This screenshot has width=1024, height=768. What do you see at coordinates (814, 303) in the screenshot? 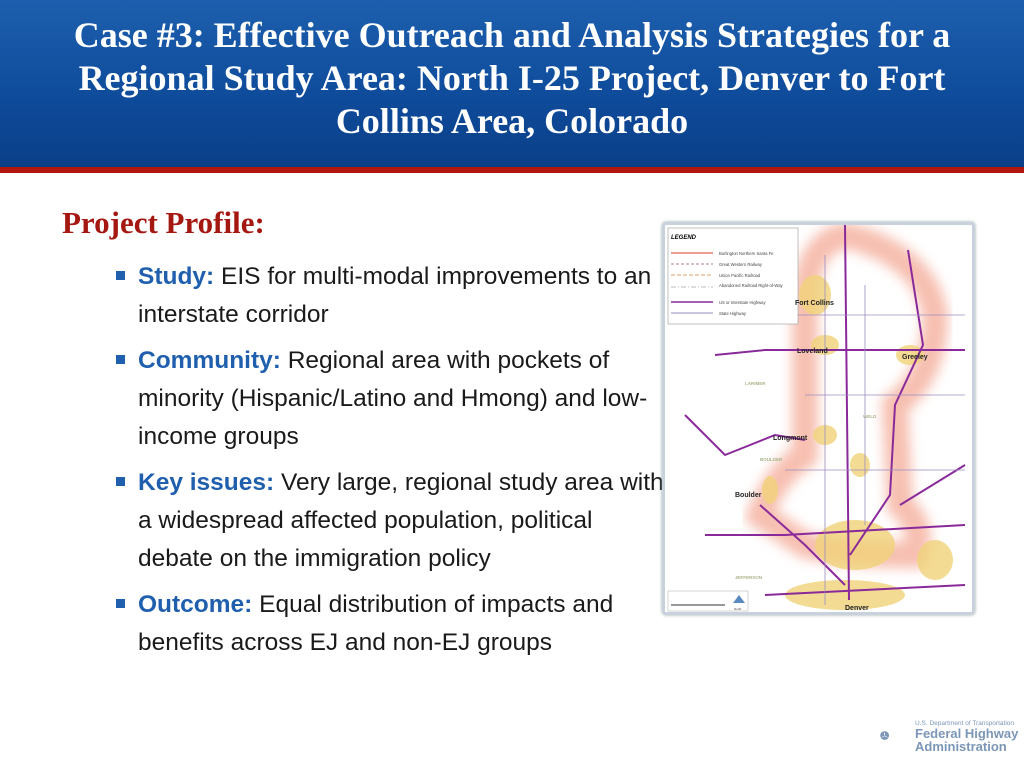
I see `city-label: Fort Collins` at bounding box center [814, 303].